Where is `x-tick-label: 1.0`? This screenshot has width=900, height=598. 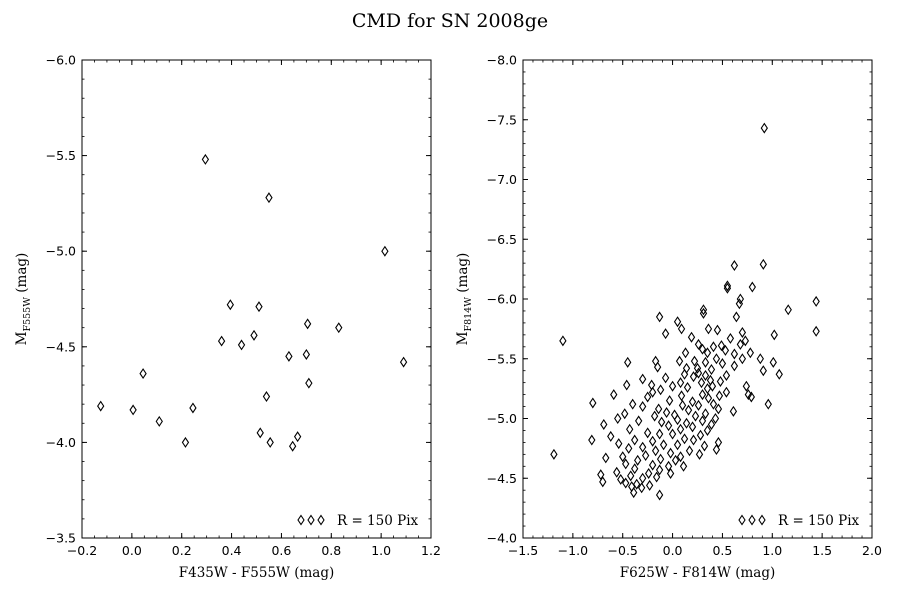 x-tick-label: 1.0 is located at coordinates (381, 550).